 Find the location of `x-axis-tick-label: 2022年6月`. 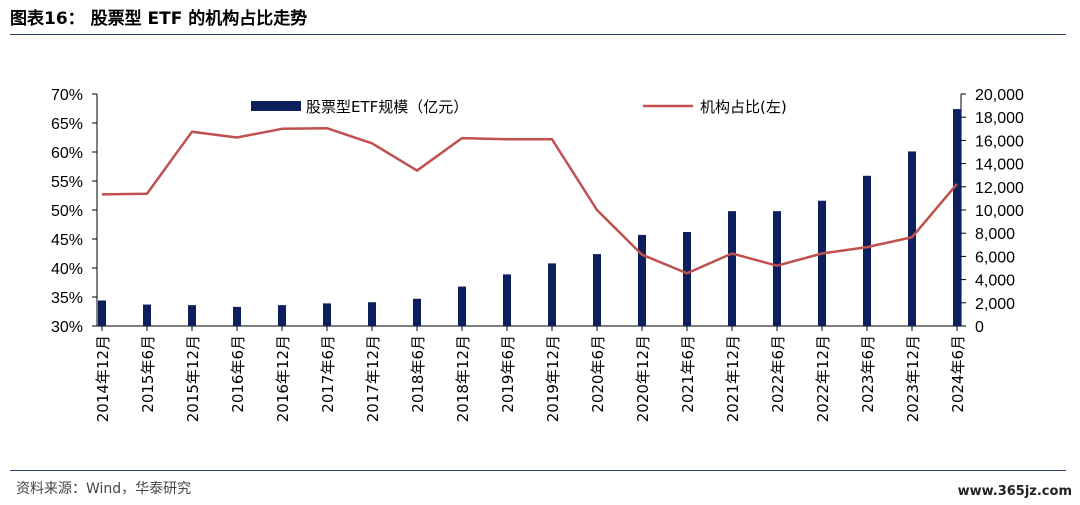

x-axis-tick-label: 2022年6月 is located at coordinates (778, 374).